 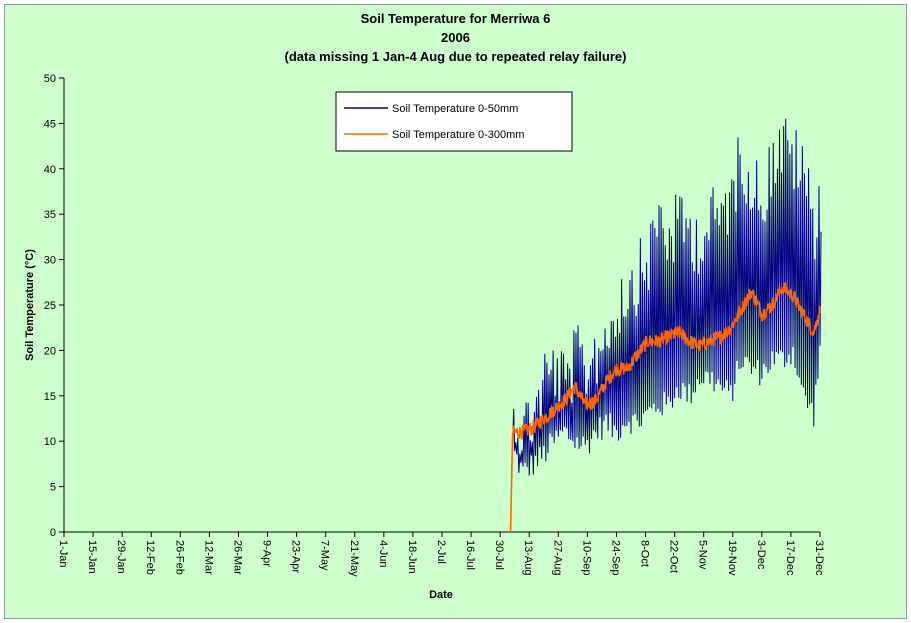 I want to click on x-tick-label: 2-Jul, so click(x=441, y=552).